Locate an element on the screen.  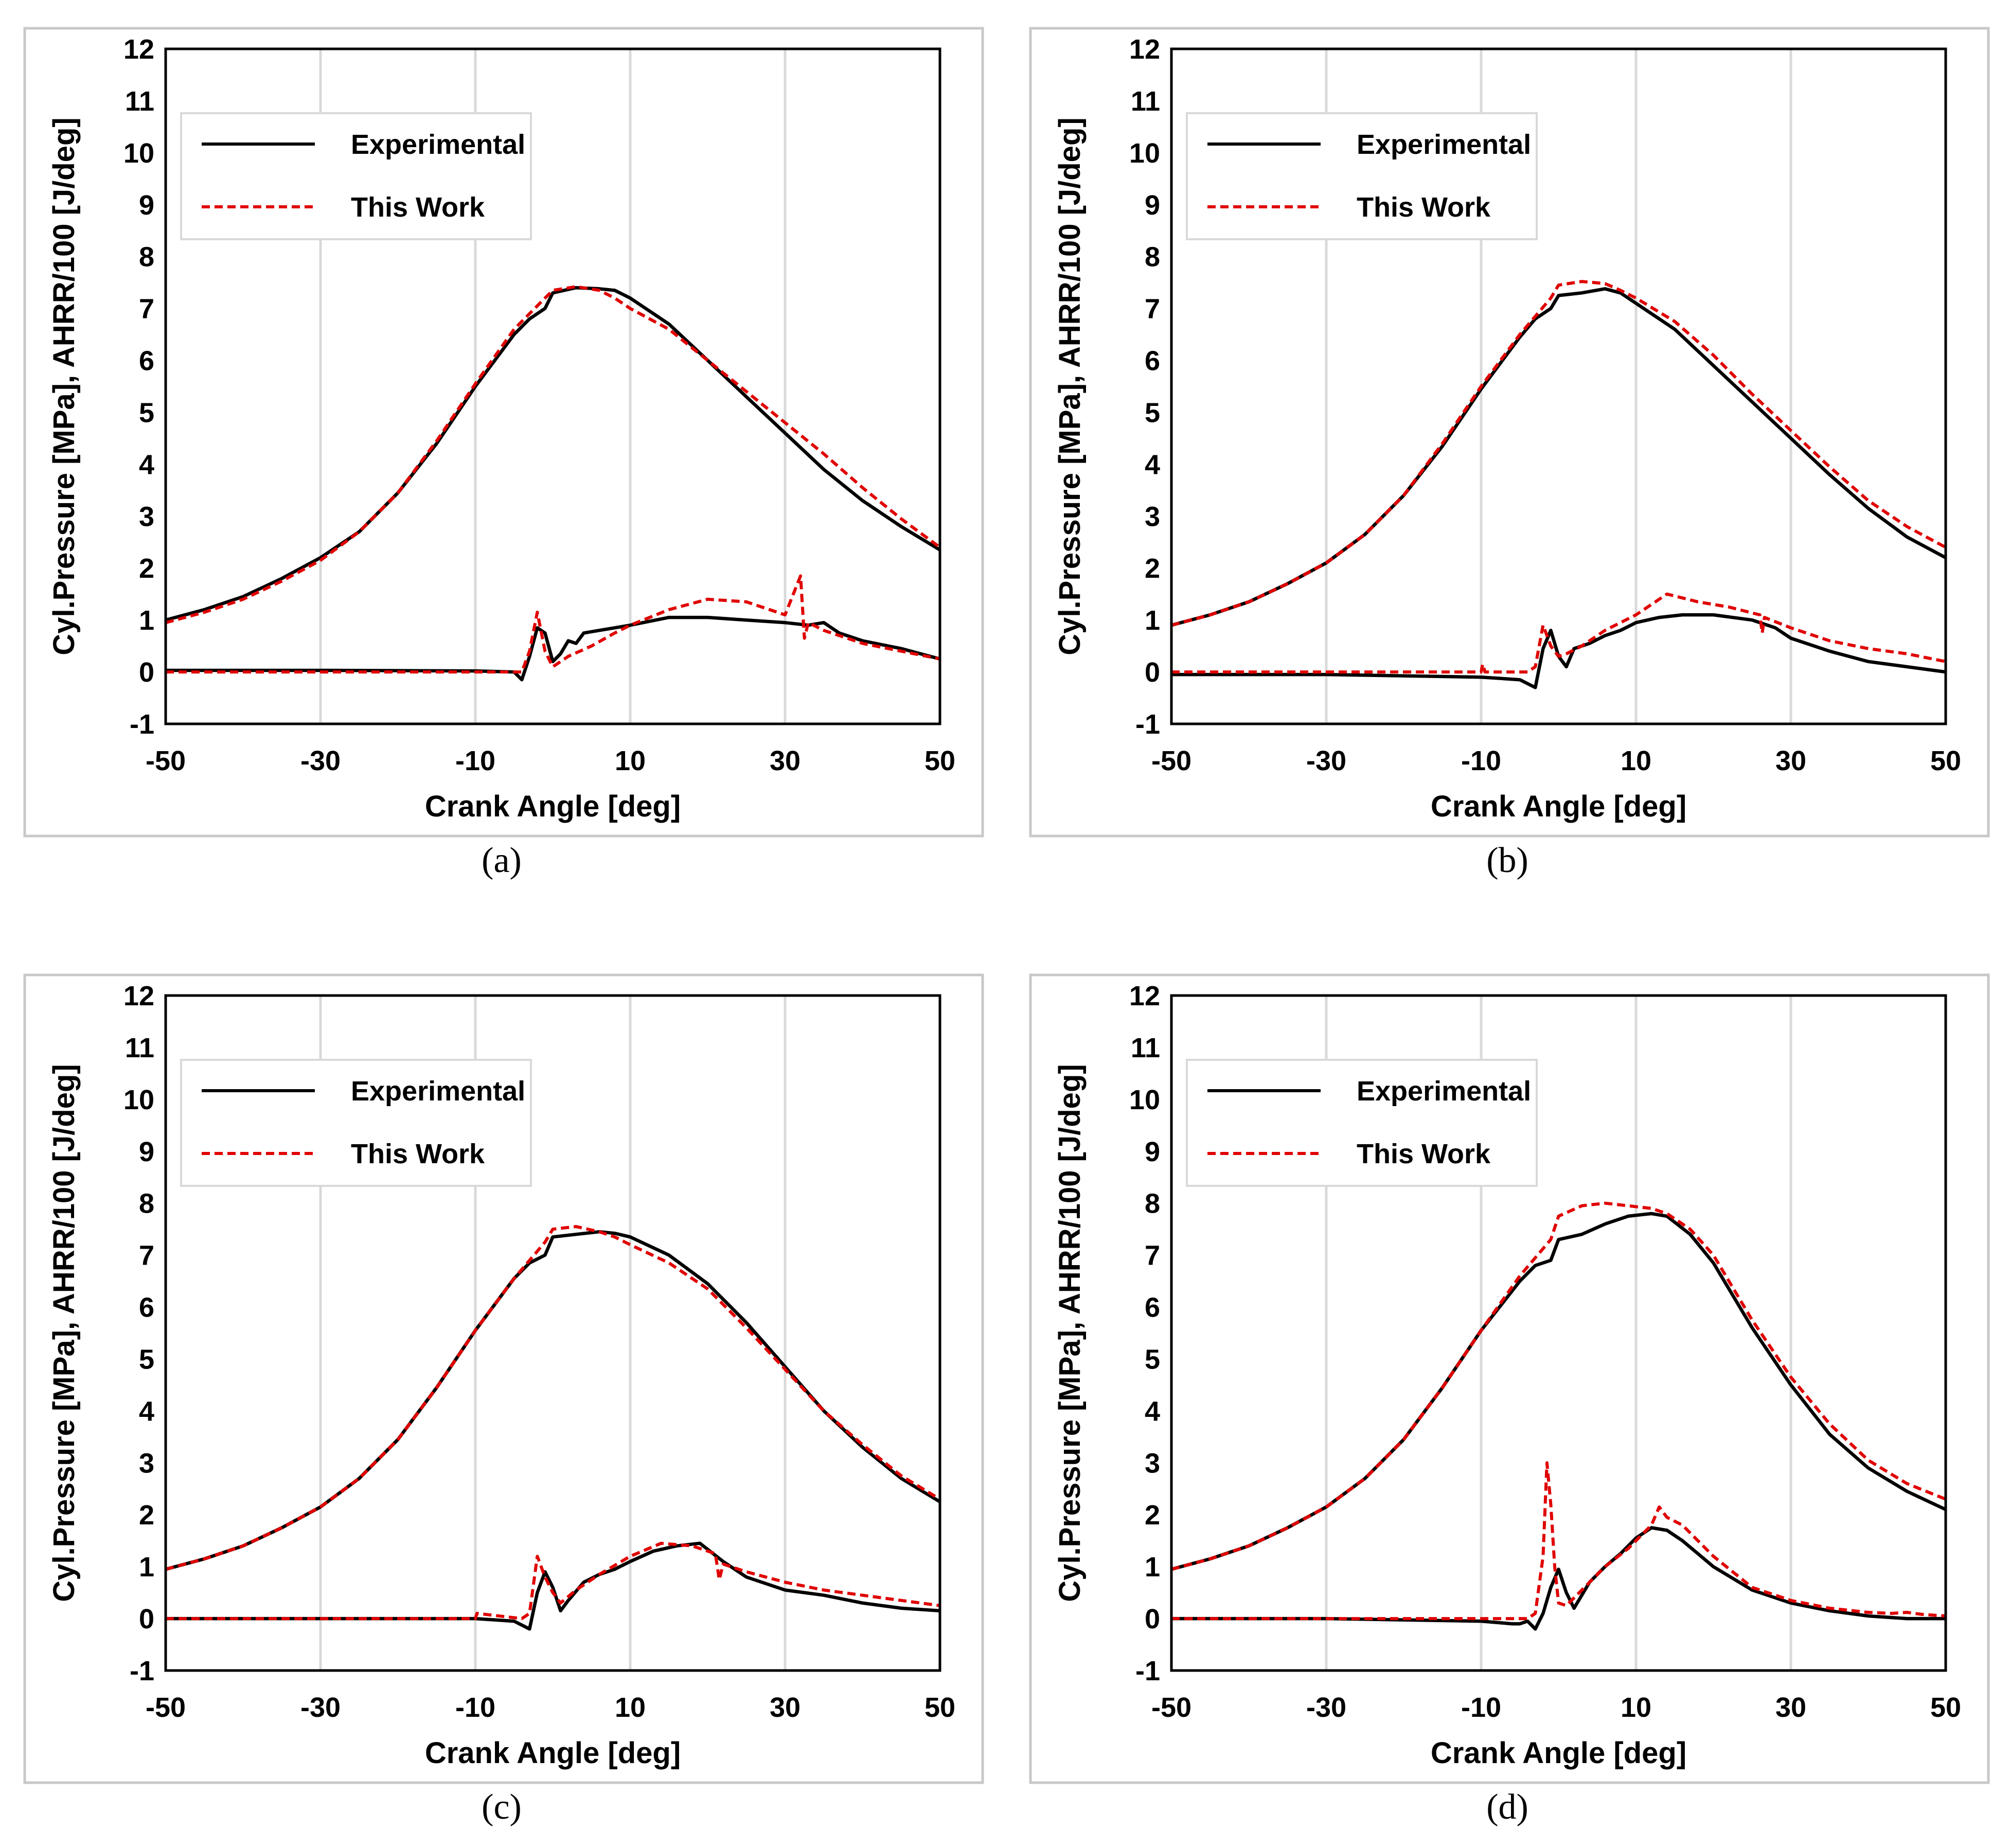
panel-caption: (a) is located at coordinates (502, 860).